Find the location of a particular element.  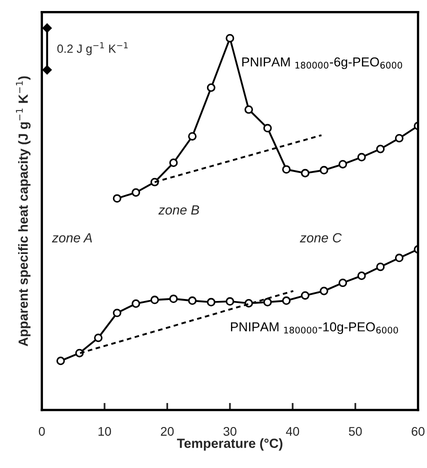

series-label: PNIPAM $_{180000}$-6g-PEO$_{6000}$ is located at coordinates (322, 63).